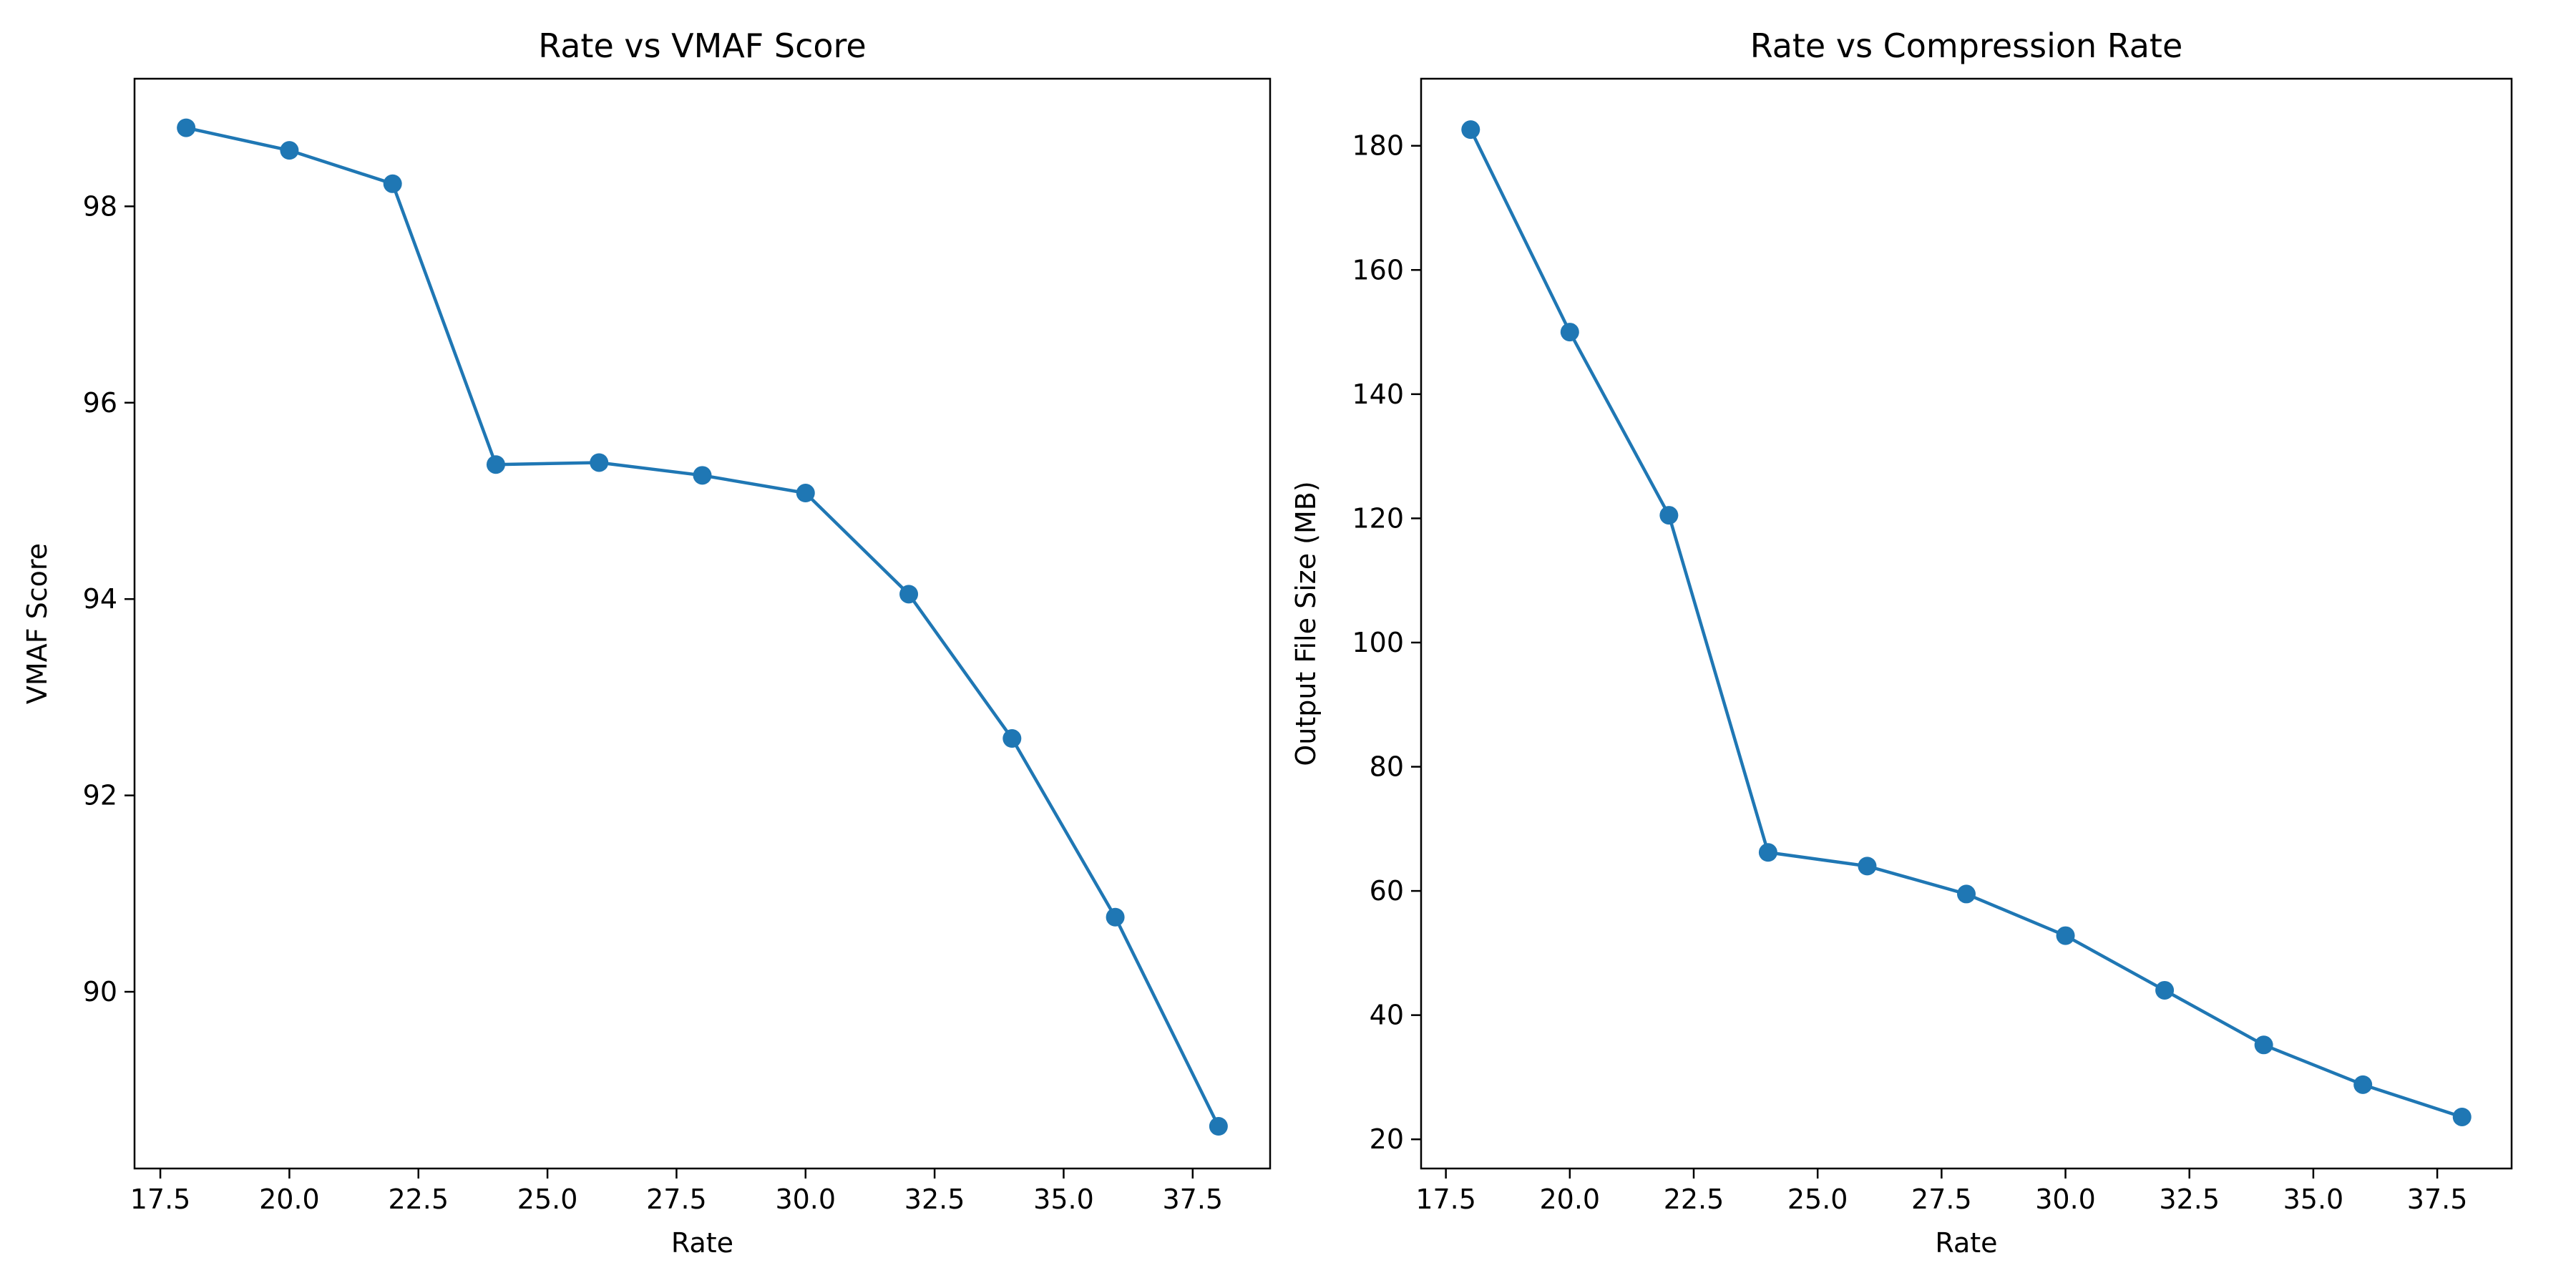 The image size is (2576, 1288). I want to click on y-tick-label: 98, so click(100, 206).